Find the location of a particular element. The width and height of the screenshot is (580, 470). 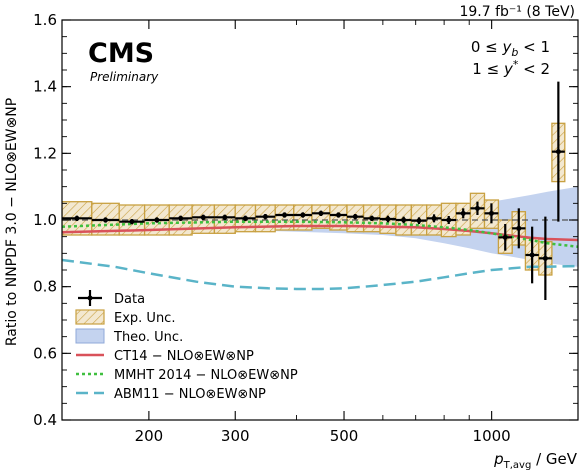

legend-item-abm: ABM11 − NLO⊗EW⊗NP is located at coordinates (171, 394).